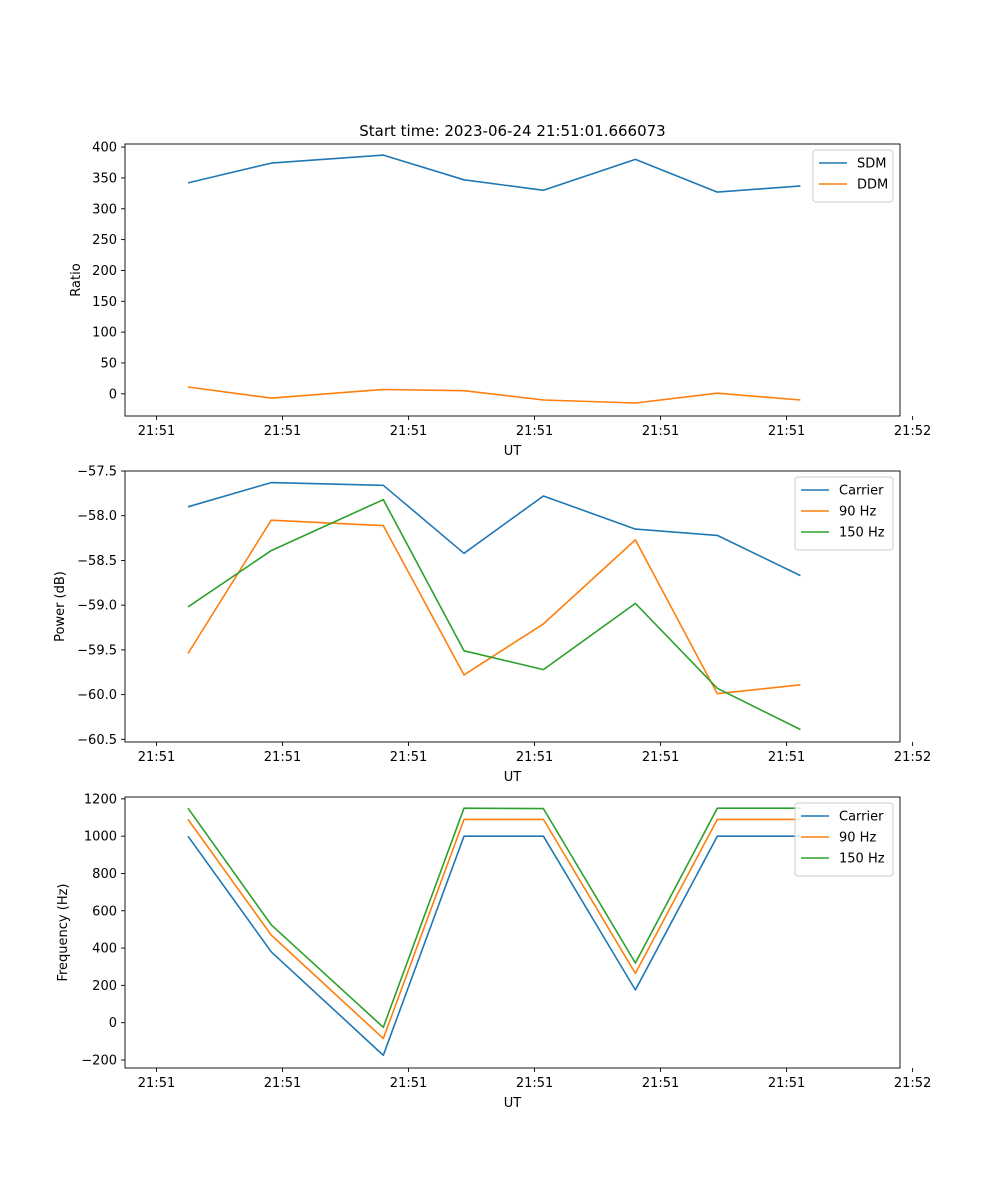 This screenshot has height=1200, width=1000. What do you see at coordinates (104, 240) in the screenshot?
I see `y-tick-label: 250` at bounding box center [104, 240].